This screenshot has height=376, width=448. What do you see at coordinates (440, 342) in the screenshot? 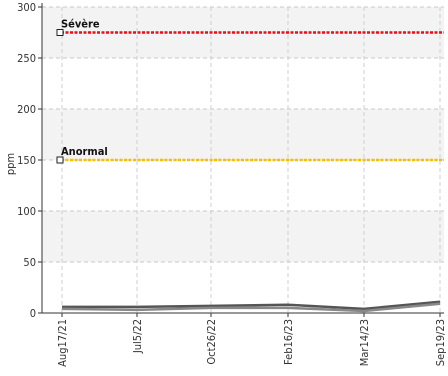
I see `x-tick-label: Sep19/23` at bounding box center [440, 342].